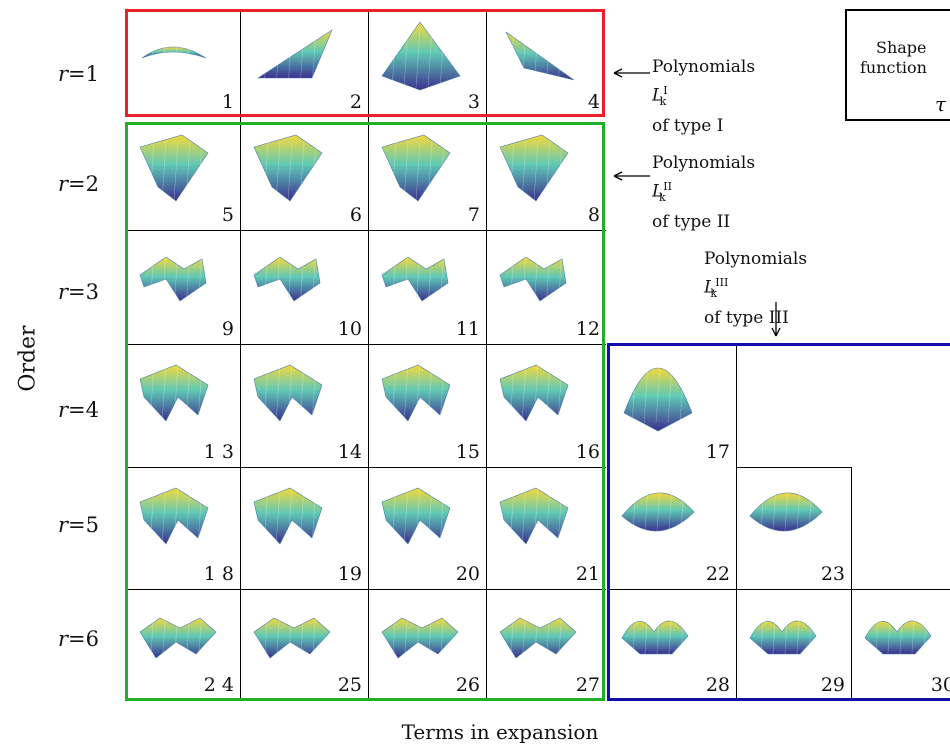  Describe the element at coordinates (79, 410) in the screenshot. I see `row-label-r4: r=4` at that location.